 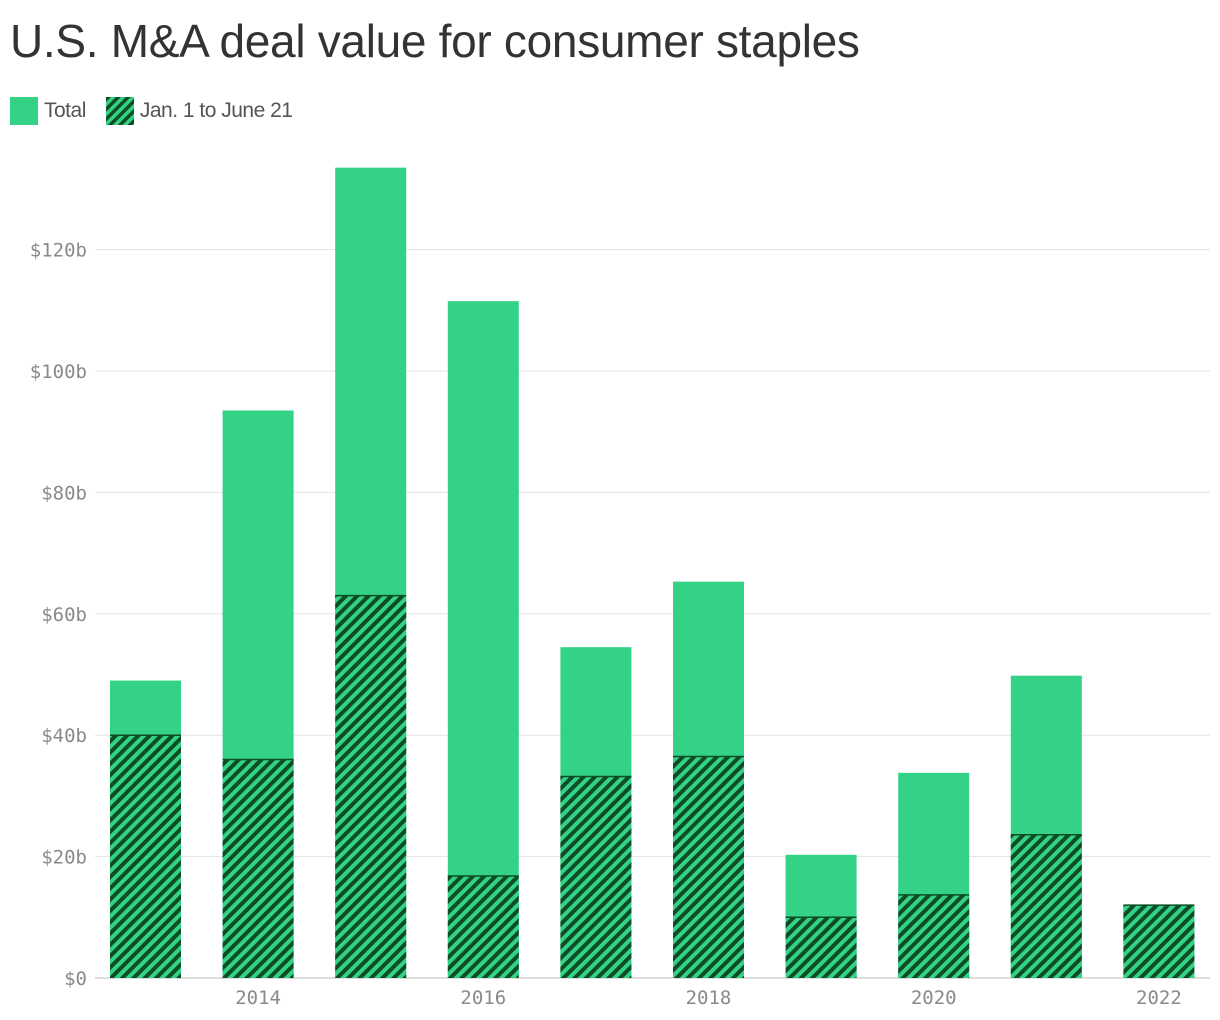 I want to click on x-tick-label-2018: 2018, so click(x=709, y=998).